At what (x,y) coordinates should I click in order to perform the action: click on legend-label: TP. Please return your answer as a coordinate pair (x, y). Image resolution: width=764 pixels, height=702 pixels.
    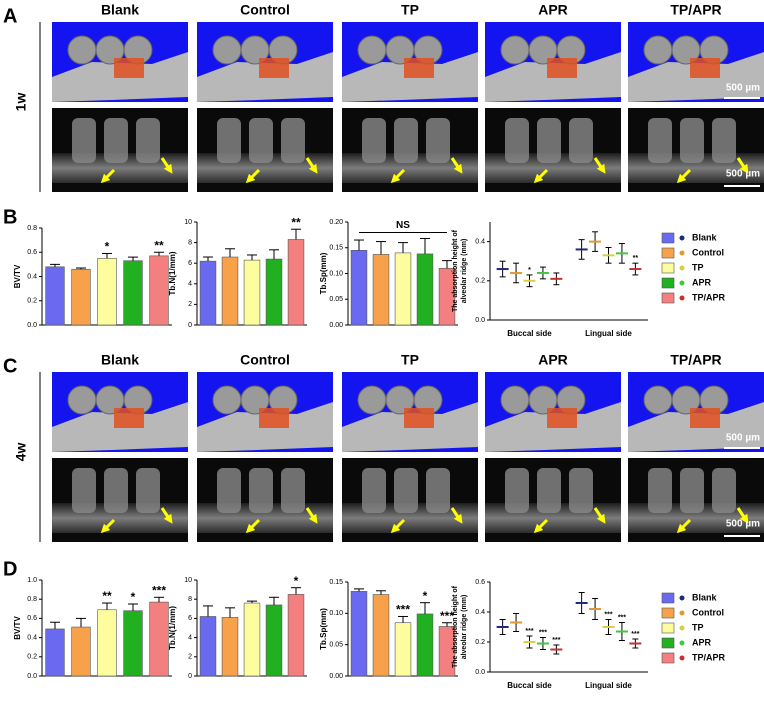
    Looking at the image, I should click on (698, 627).